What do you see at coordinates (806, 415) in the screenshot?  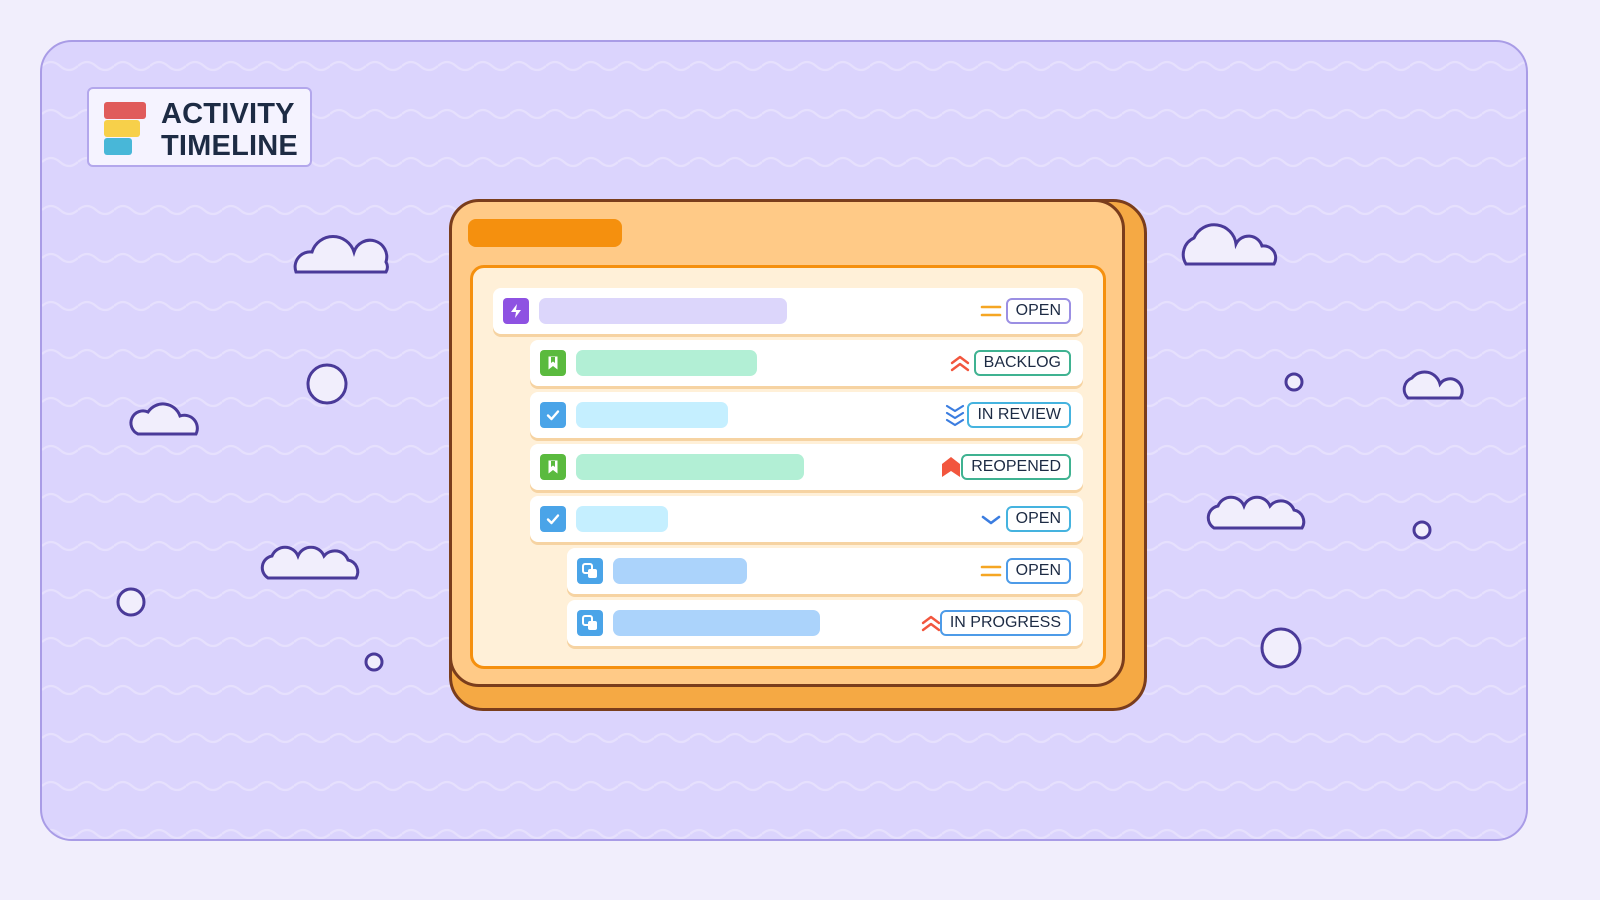 I see `issue-row: IN REVIEW` at bounding box center [806, 415].